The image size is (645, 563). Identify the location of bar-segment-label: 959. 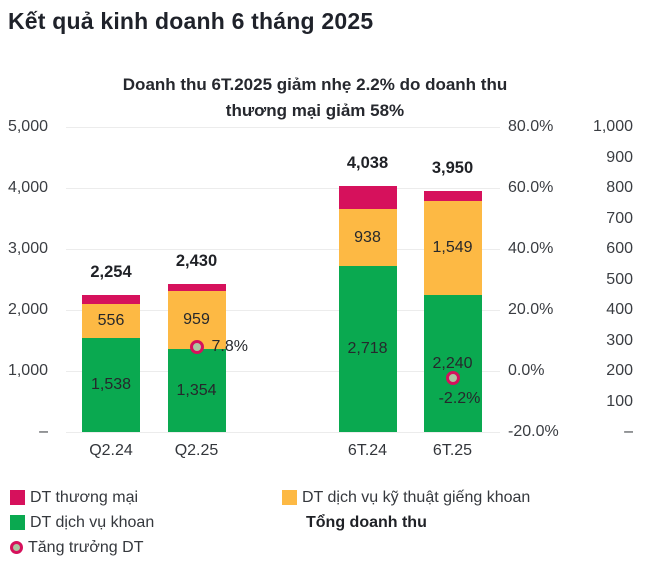
(196, 320).